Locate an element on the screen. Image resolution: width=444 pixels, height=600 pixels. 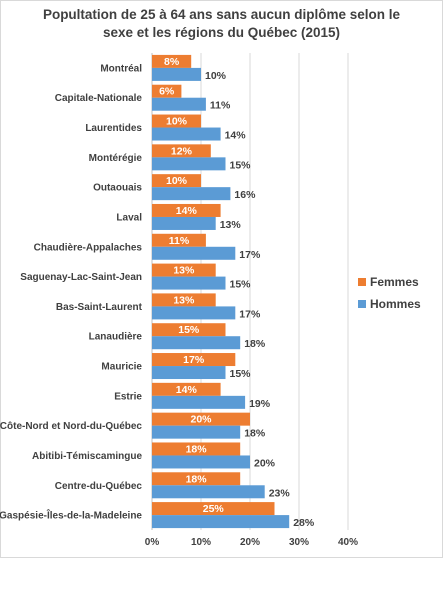
data-label-hommes: 14% is located at coordinates (236, 136).